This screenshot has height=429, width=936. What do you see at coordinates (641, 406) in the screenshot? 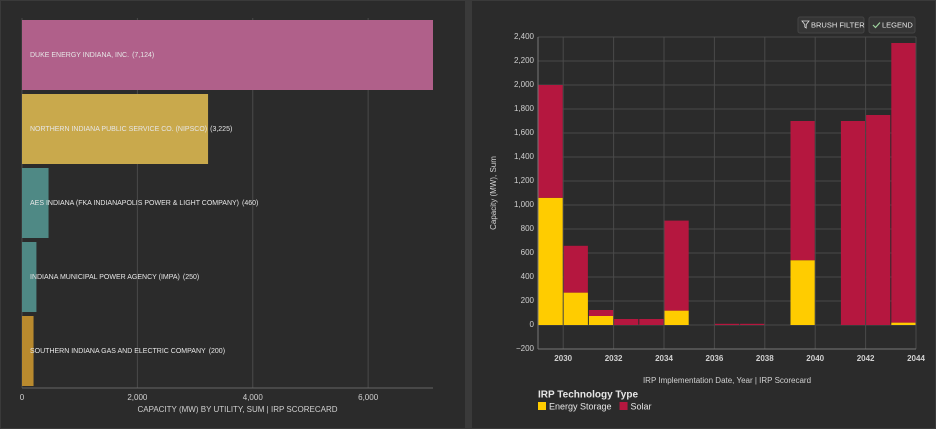
I see `legend-label: Solar` at bounding box center [641, 406].